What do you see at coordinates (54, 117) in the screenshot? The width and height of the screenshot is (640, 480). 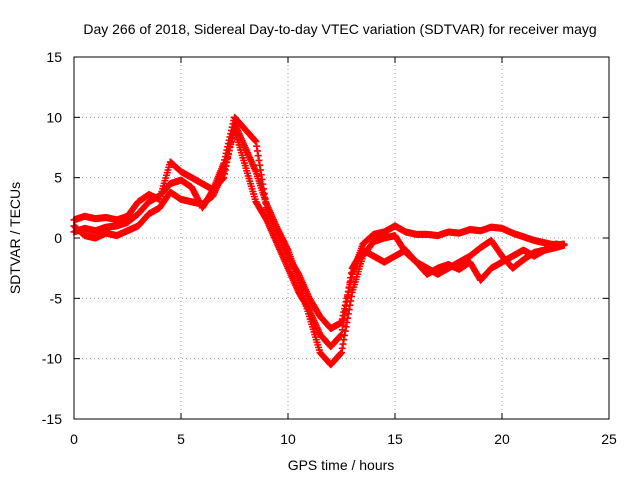 I see `y-tick-label: 10` at bounding box center [54, 117].